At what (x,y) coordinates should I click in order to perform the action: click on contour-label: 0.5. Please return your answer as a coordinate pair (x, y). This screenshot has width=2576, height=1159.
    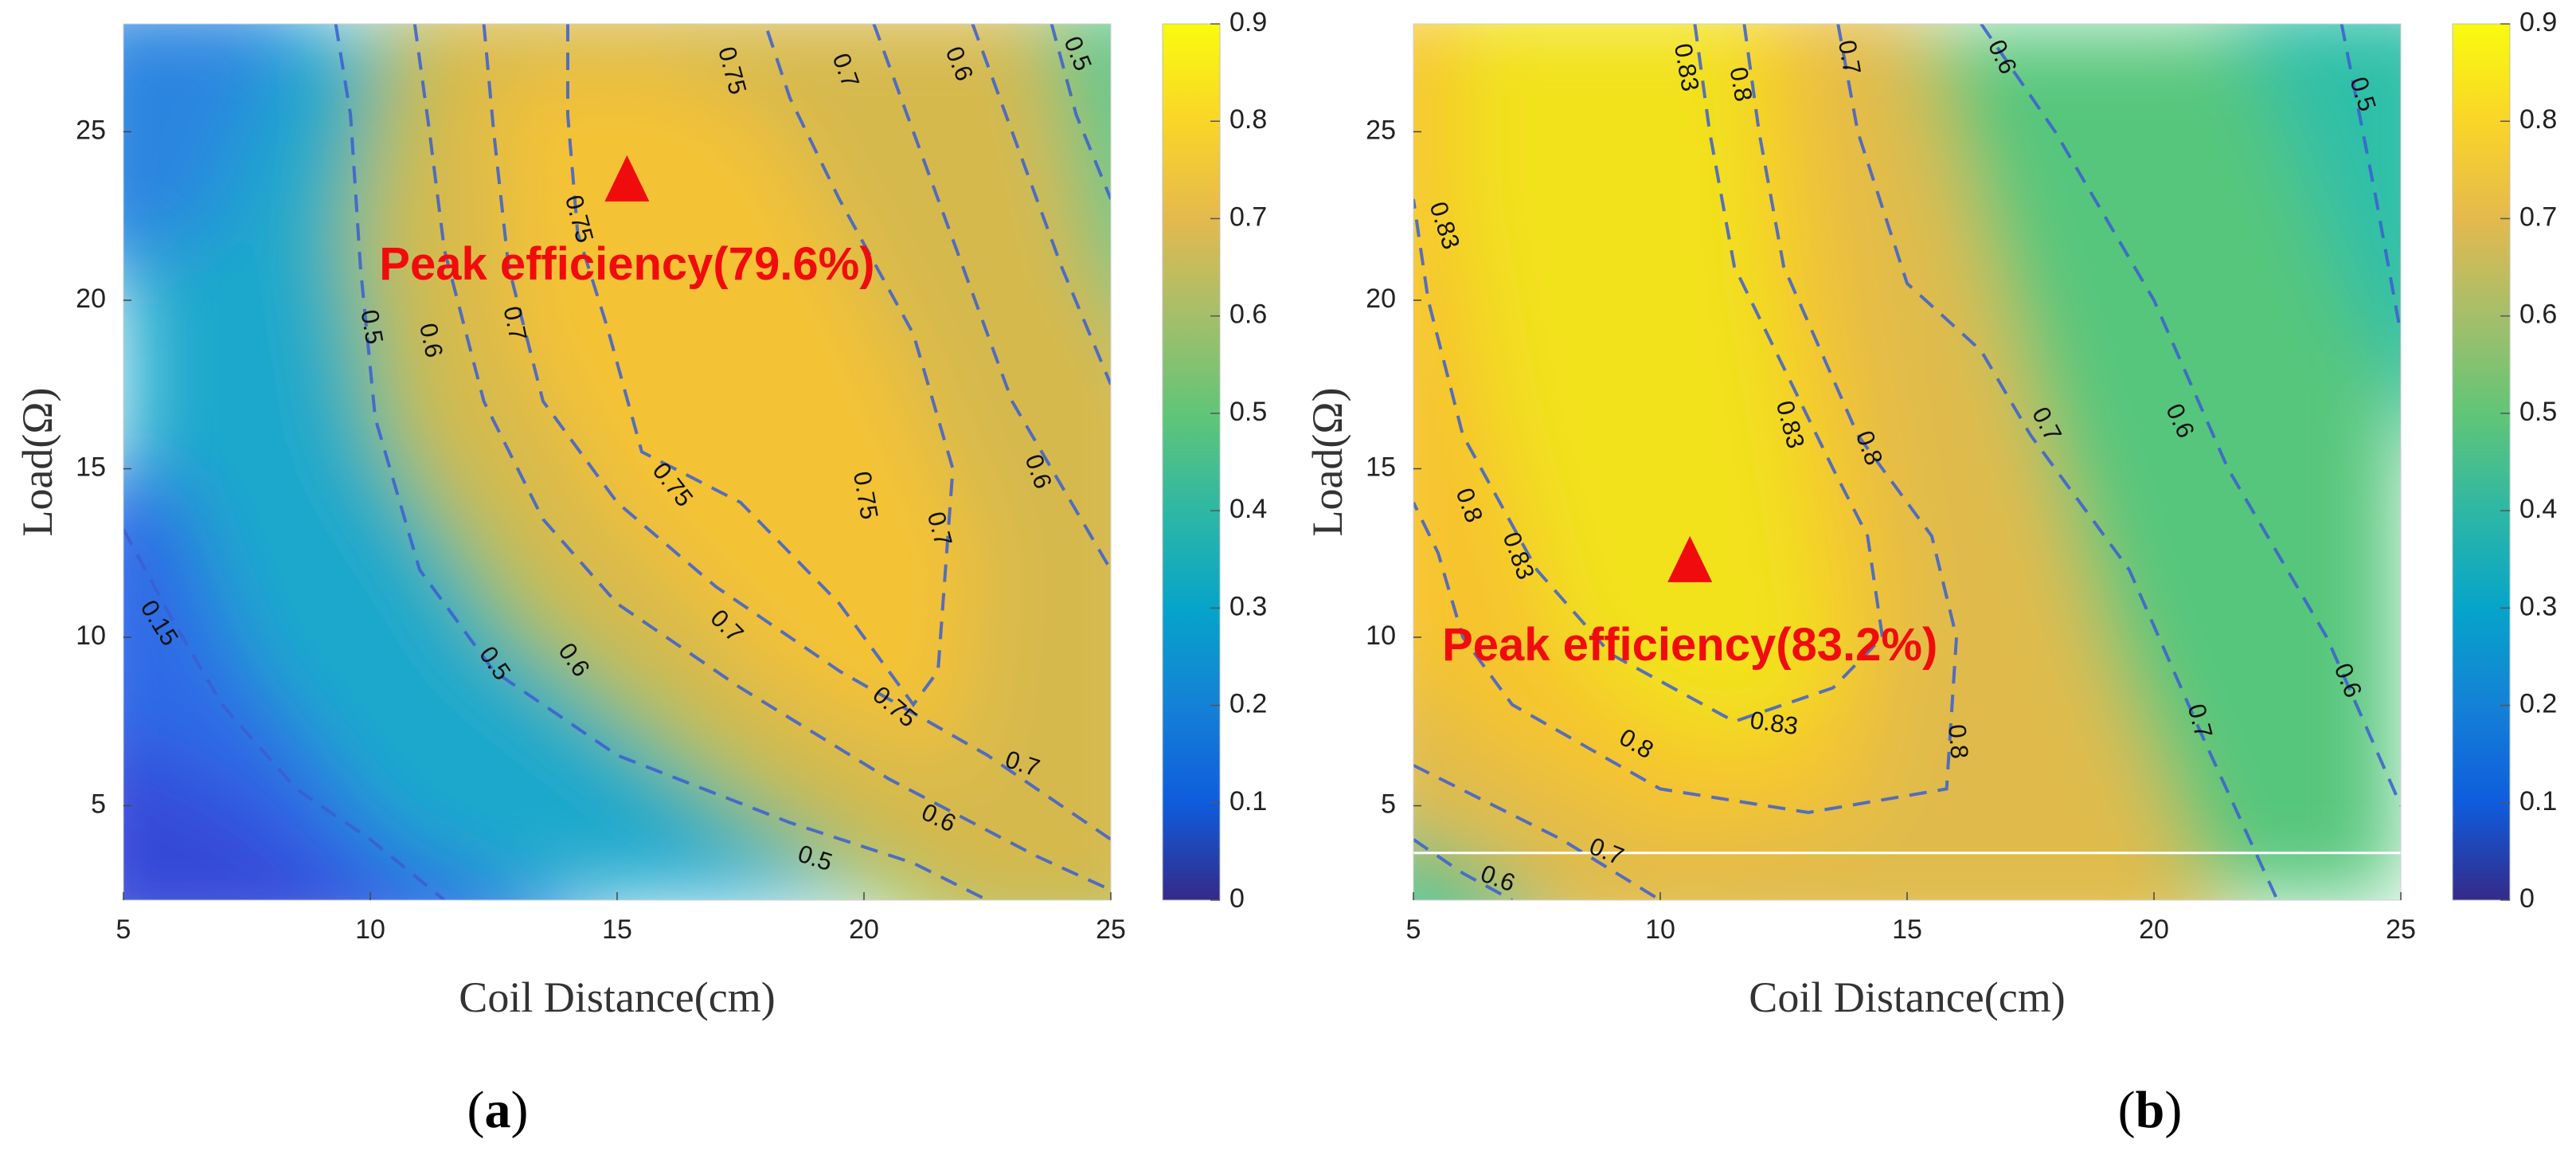
    Looking at the image, I should click on (372, 327).